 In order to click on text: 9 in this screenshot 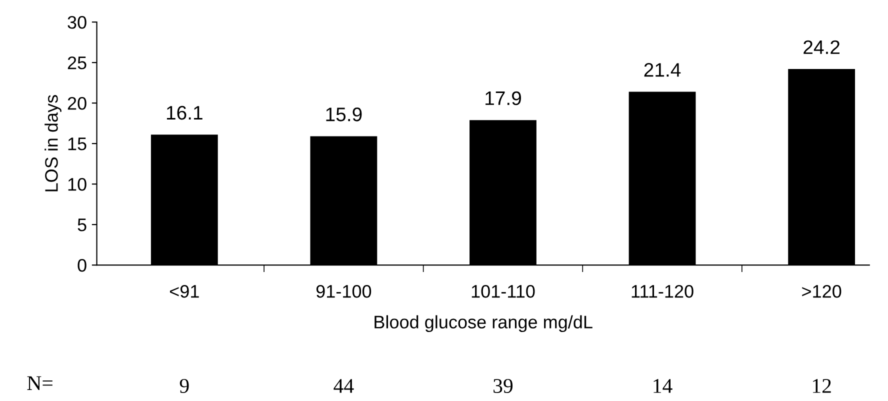, I will do `click(184, 385)`.